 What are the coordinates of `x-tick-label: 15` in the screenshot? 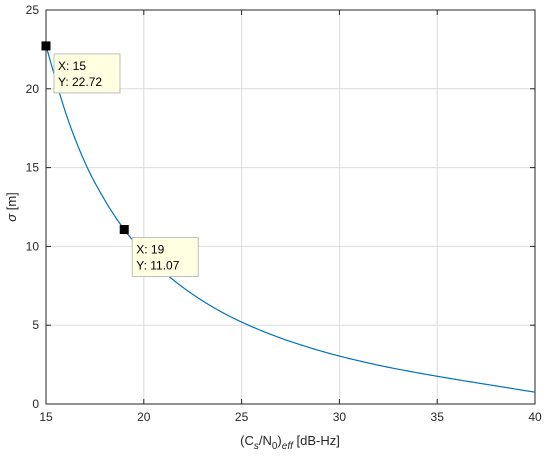 It's located at (46, 417).